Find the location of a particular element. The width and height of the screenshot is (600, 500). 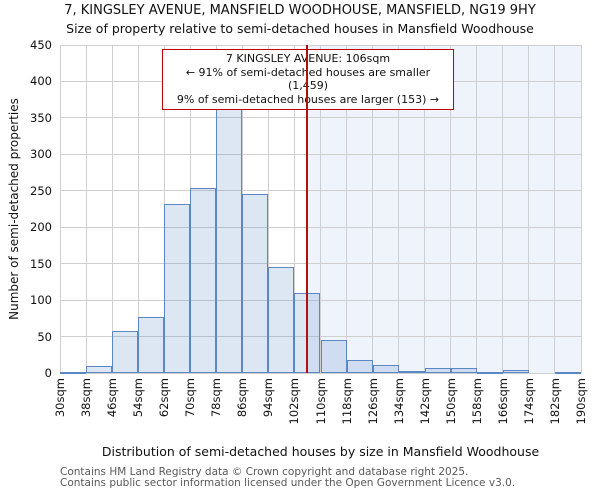

y-gridline is located at coordinates (320, 373).